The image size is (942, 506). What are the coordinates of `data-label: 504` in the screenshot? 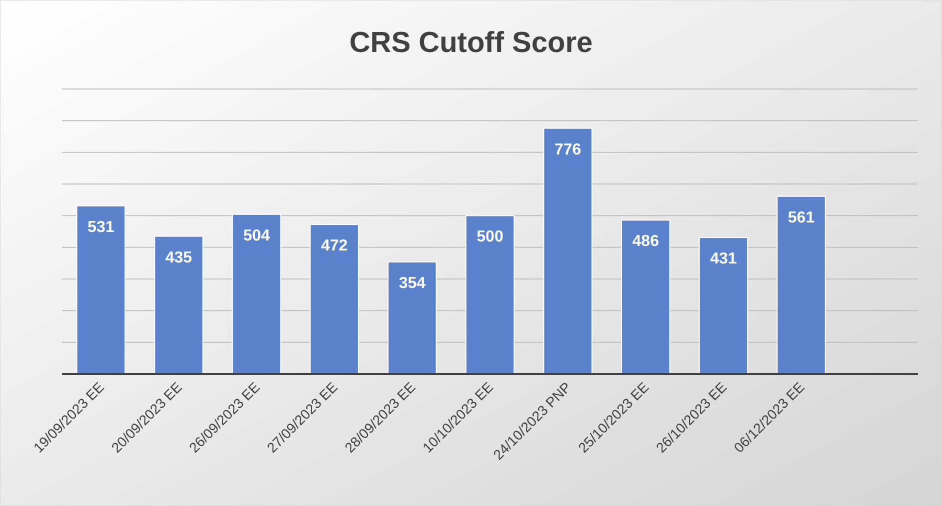 It's located at (256, 235).